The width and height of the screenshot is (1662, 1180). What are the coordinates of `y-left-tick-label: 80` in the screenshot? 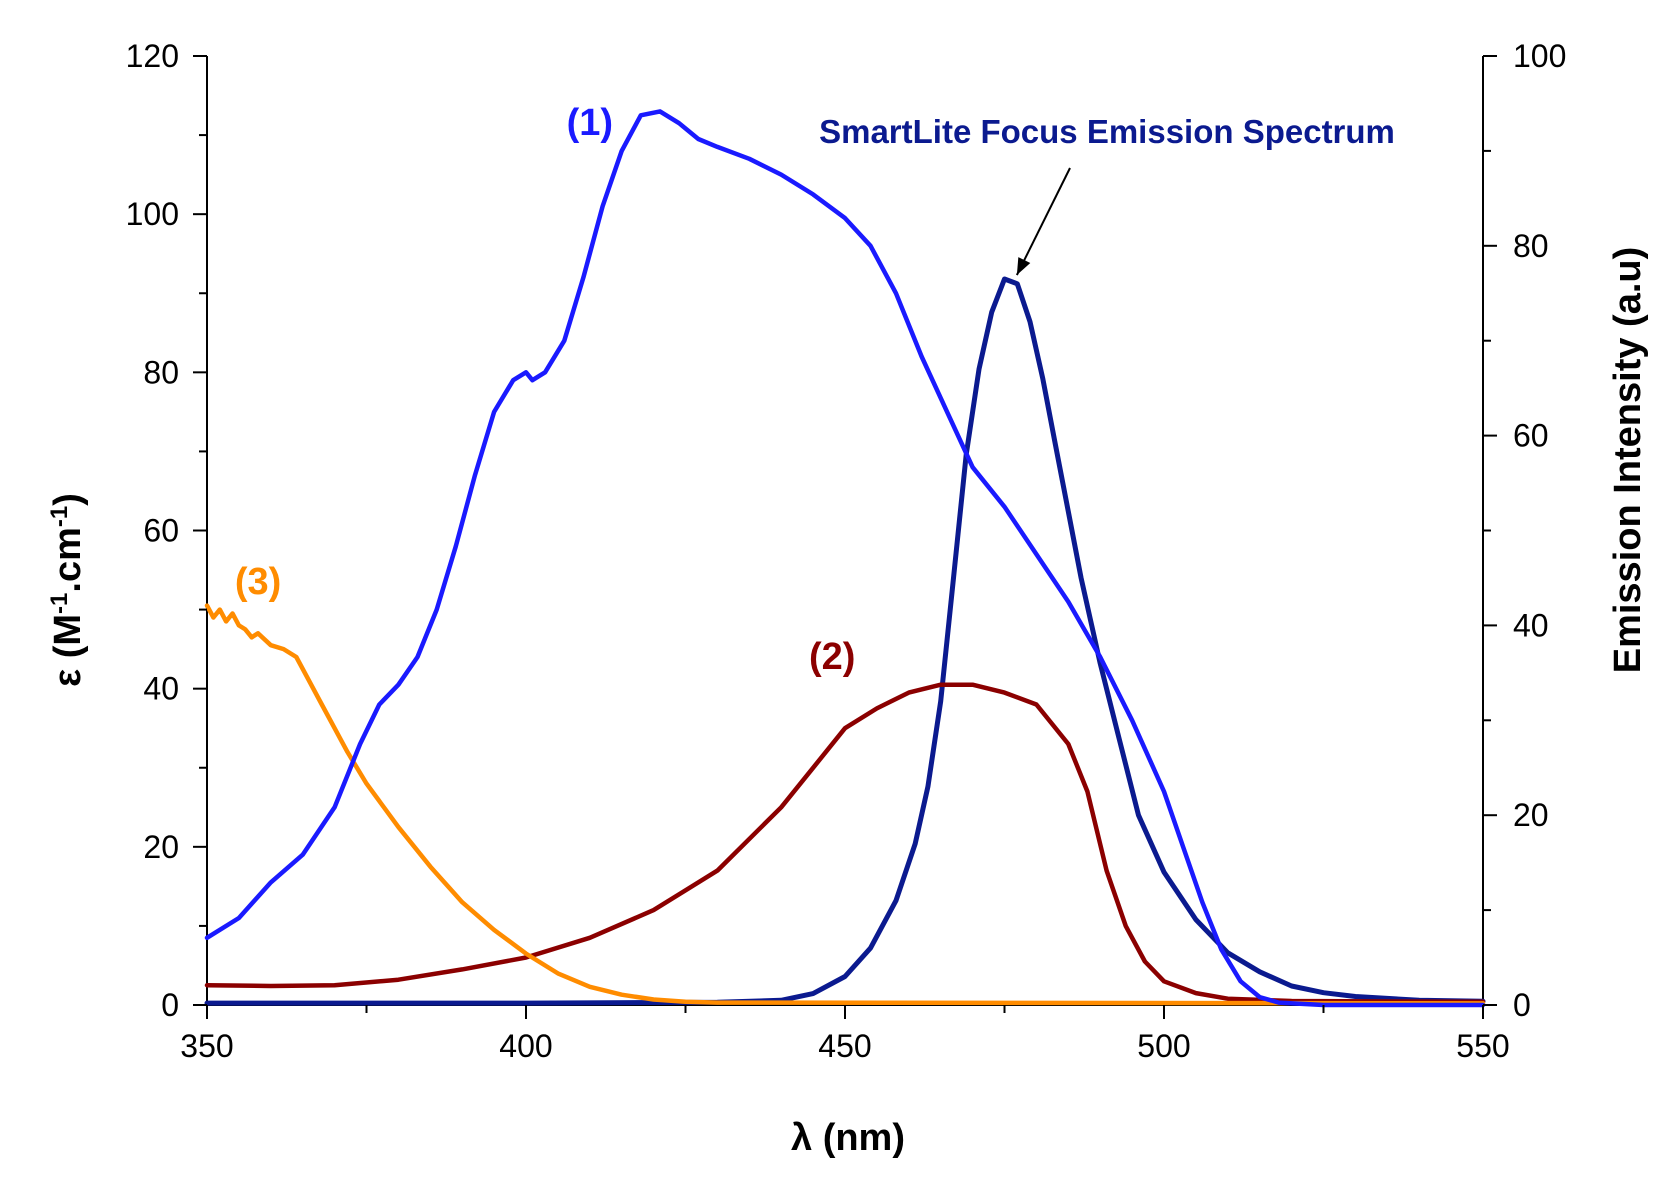 It's located at (161, 372).